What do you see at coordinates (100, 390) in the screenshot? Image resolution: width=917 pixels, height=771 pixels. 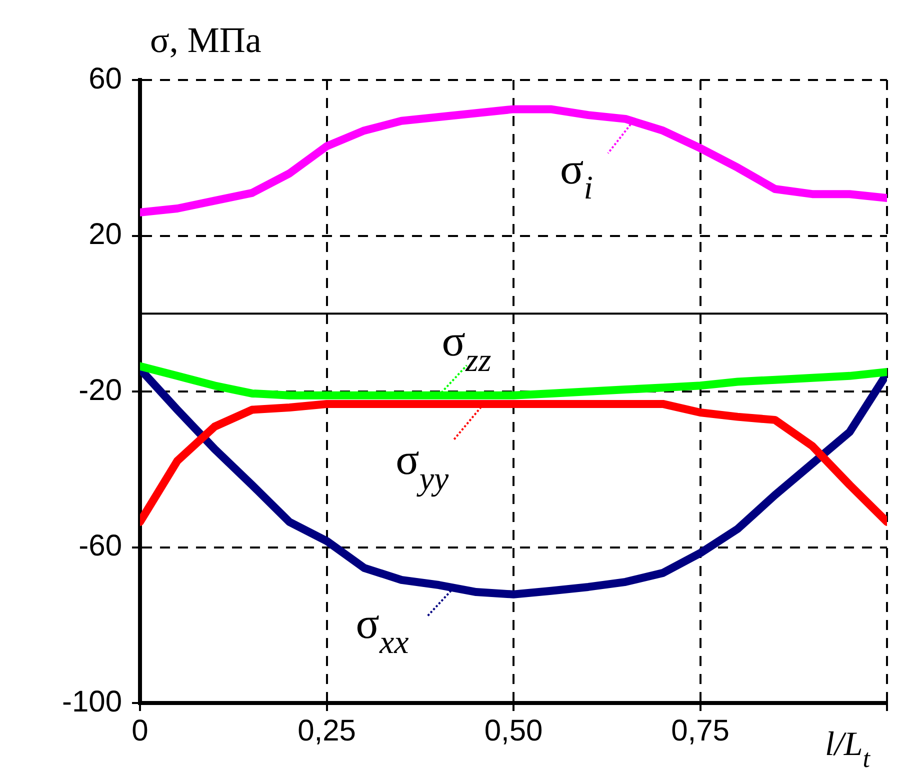 I see `y-tick-label: -20` at bounding box center [100, 390].